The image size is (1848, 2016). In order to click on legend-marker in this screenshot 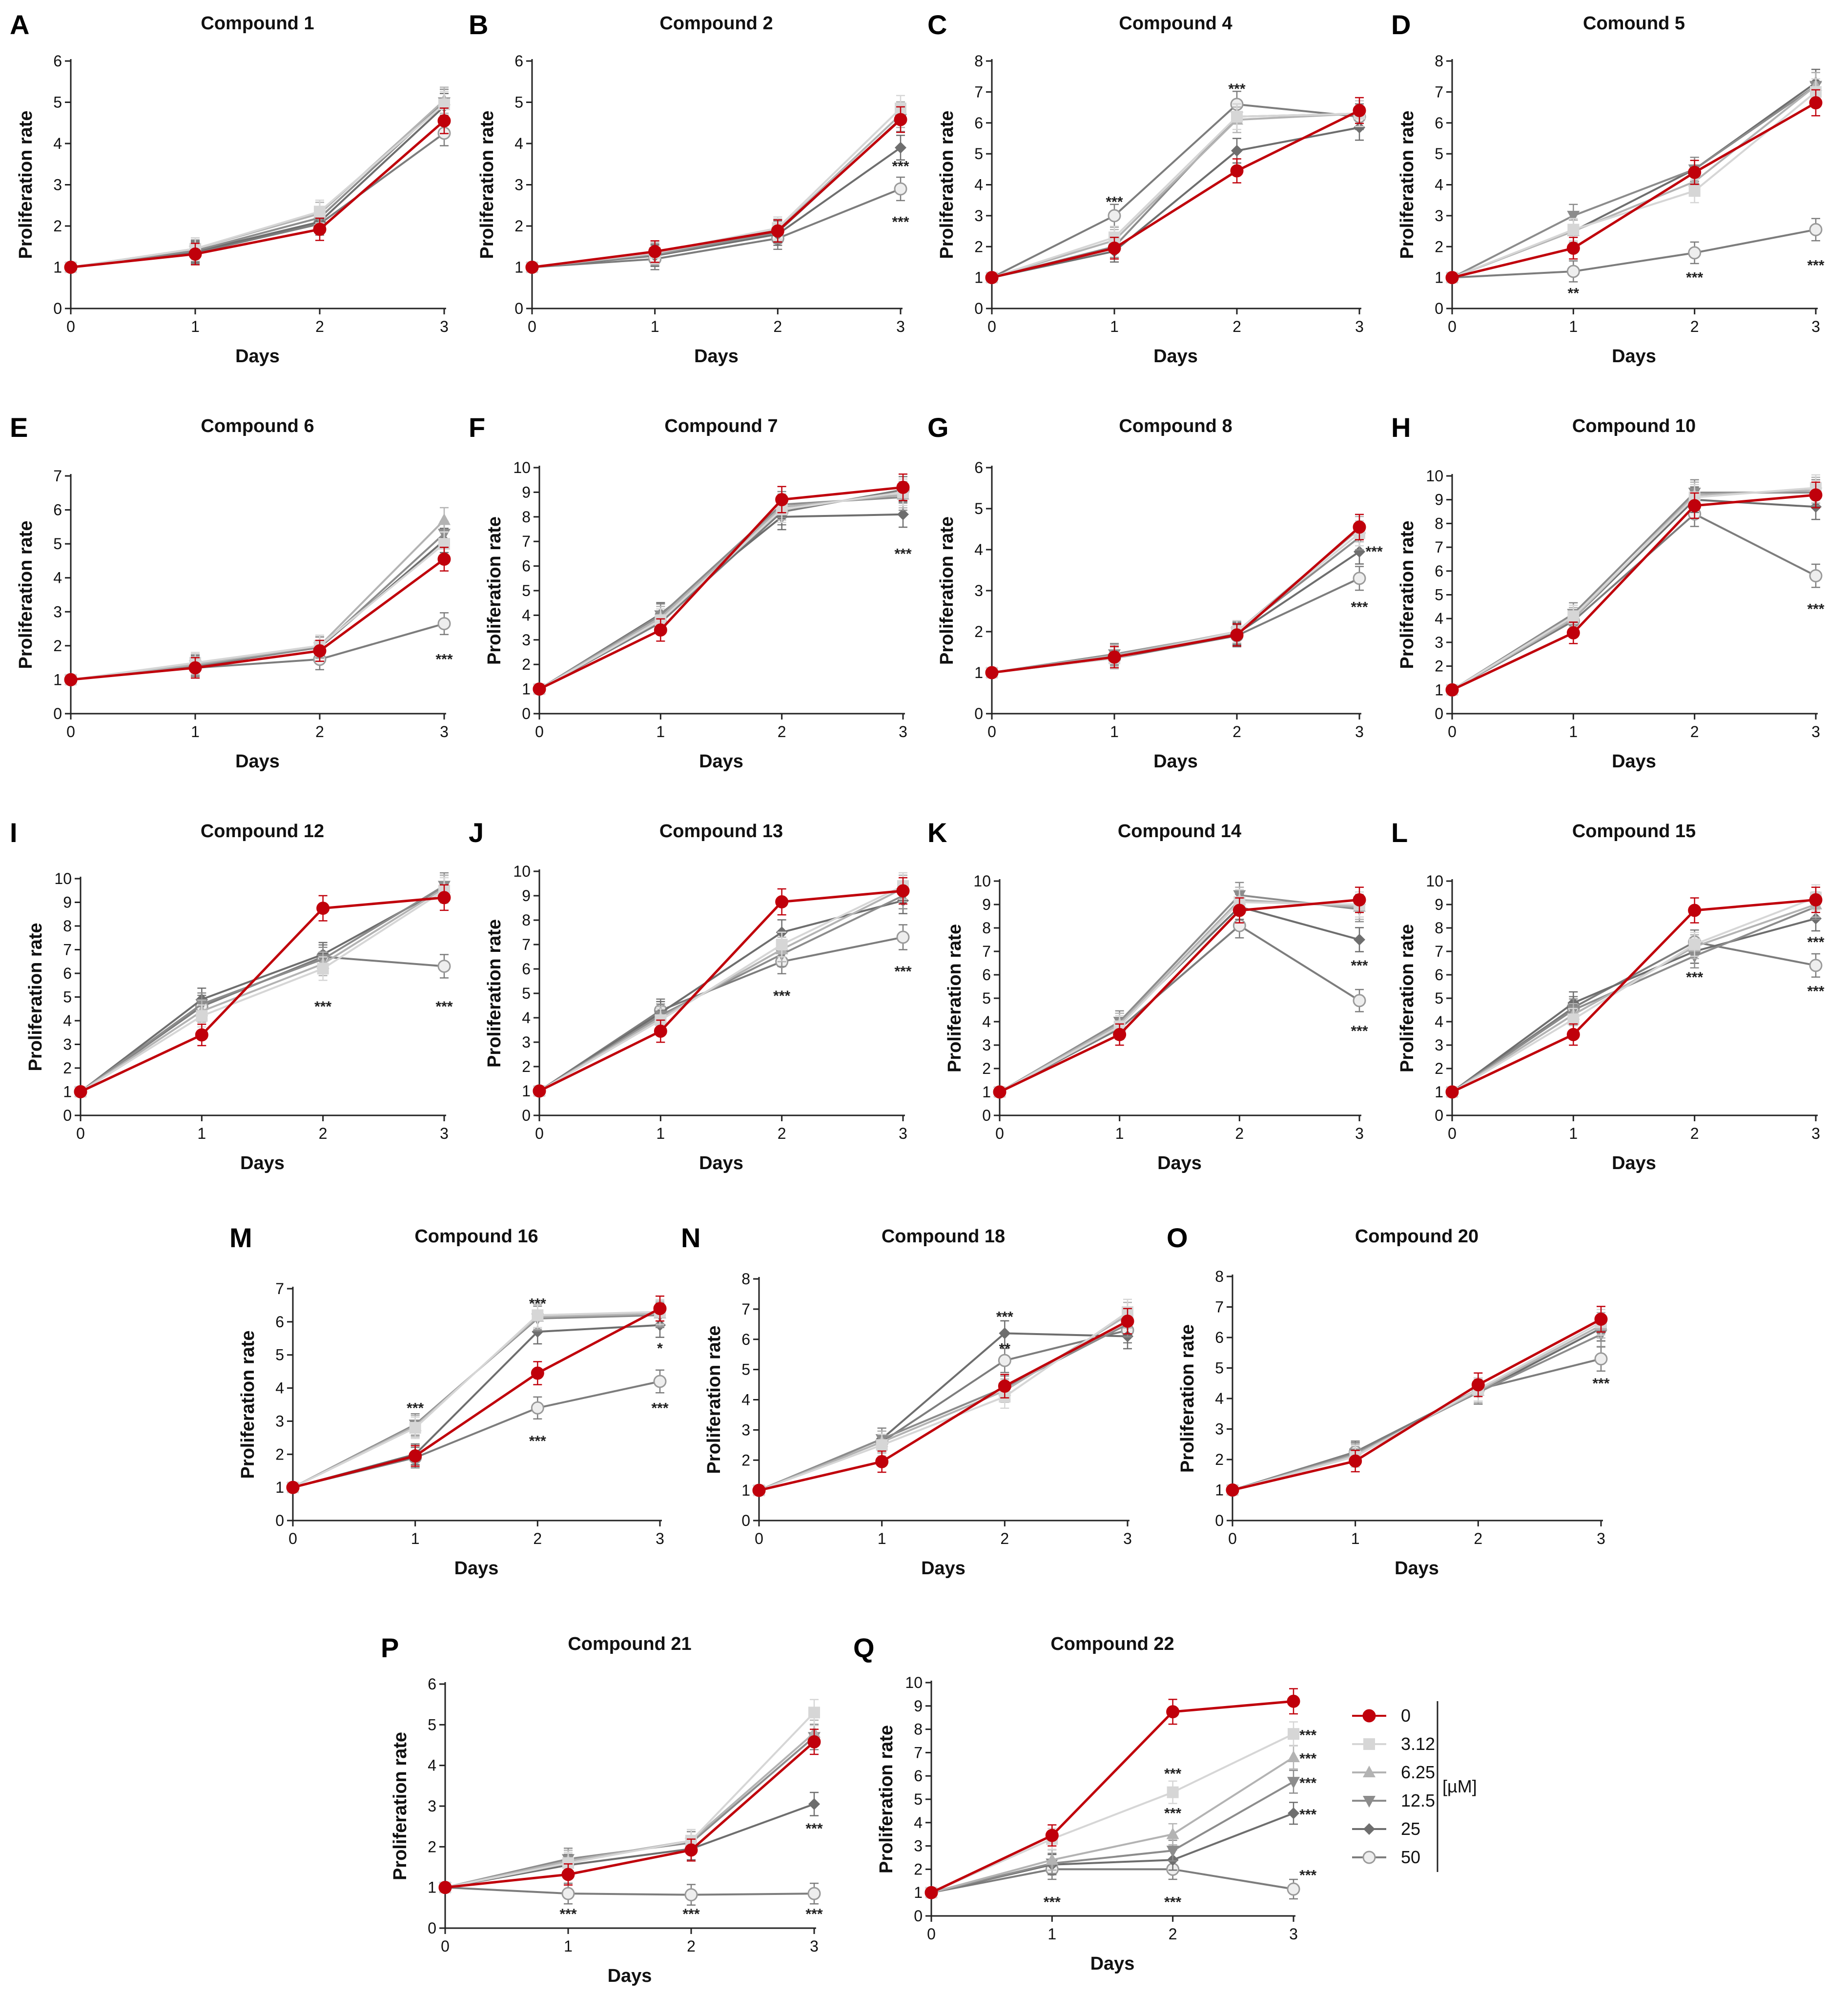, I will do `click(1369, 1858)`.